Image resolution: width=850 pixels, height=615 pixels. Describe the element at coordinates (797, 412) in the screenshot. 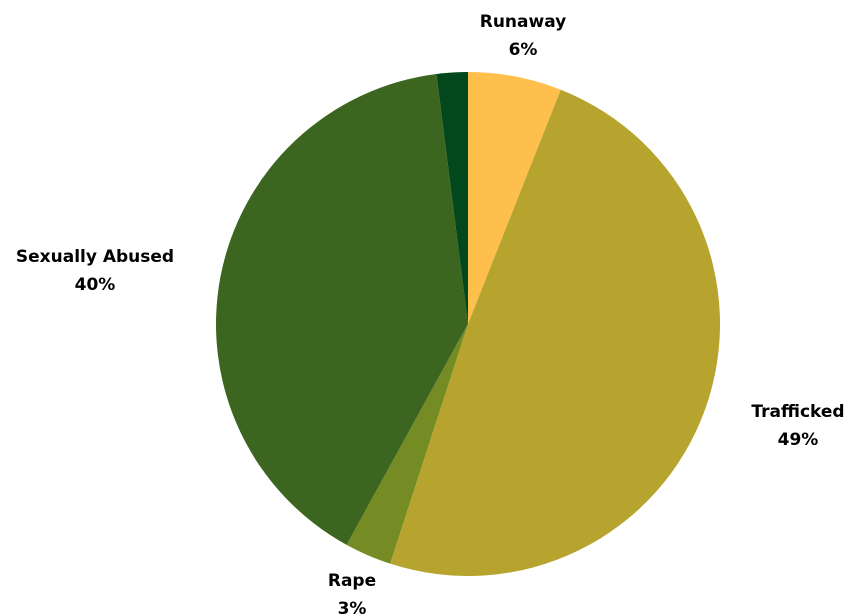

I see `slice-category-label: Trafficked` at that location.